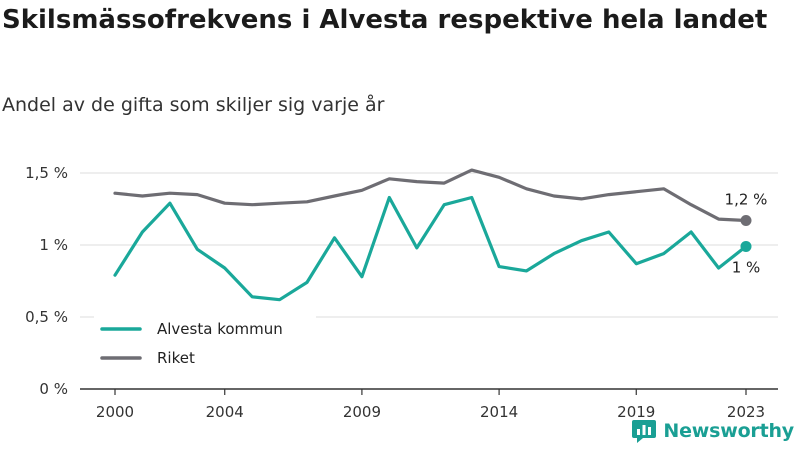  I want to click on y-tick-label: 1,5 %, so click(46, 173).